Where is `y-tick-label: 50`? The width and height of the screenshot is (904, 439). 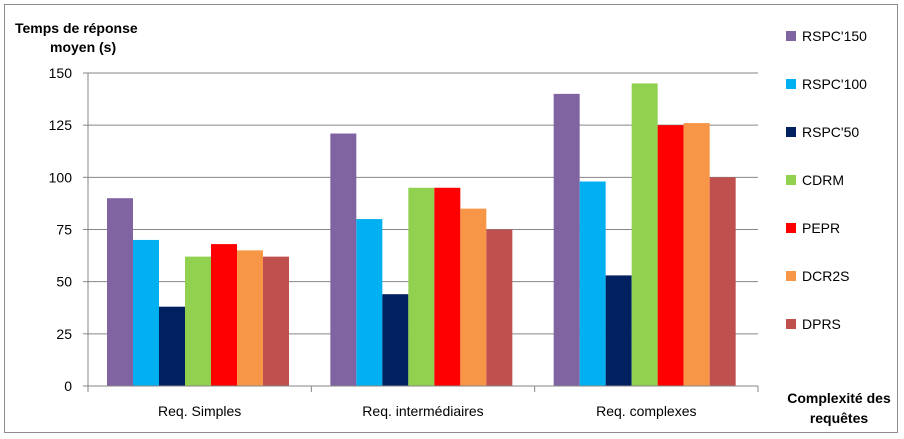 y-tick-label: 50 is located at coordinates (64, 282).